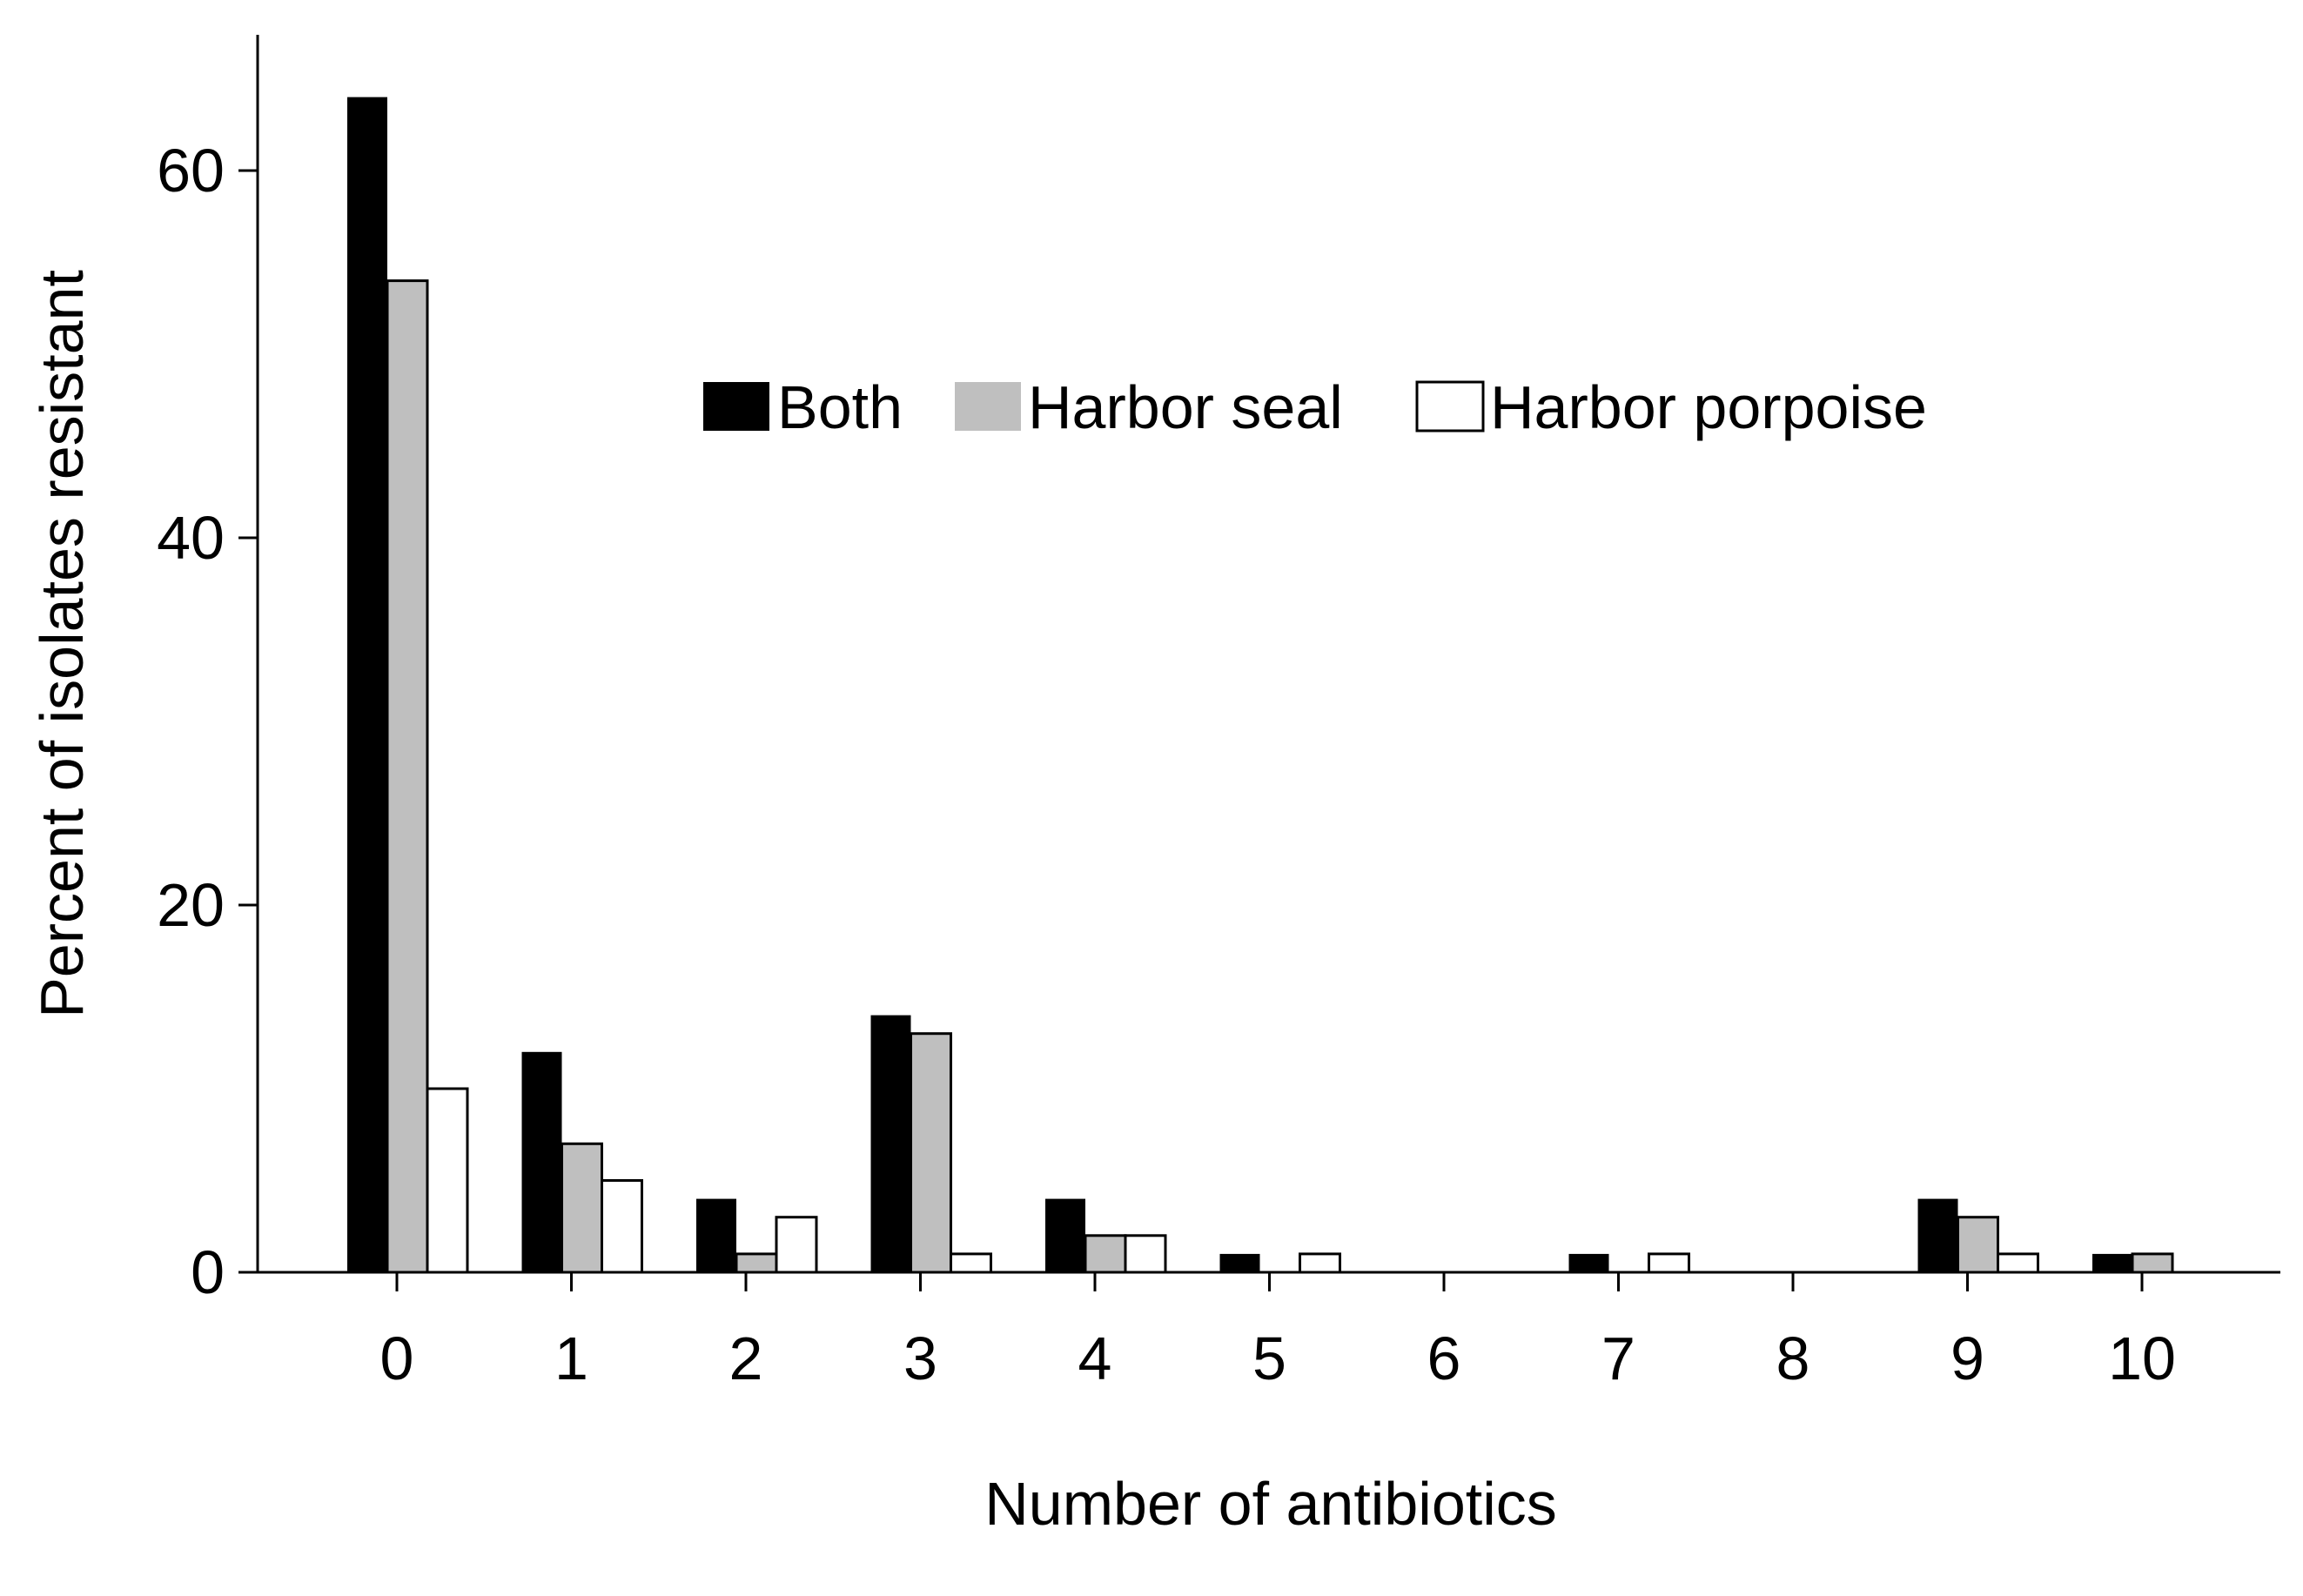 Image resolution: width=2303 pixels, height=1596 pixels. I want to click on legend-label-both: Both, so click(840, 407).